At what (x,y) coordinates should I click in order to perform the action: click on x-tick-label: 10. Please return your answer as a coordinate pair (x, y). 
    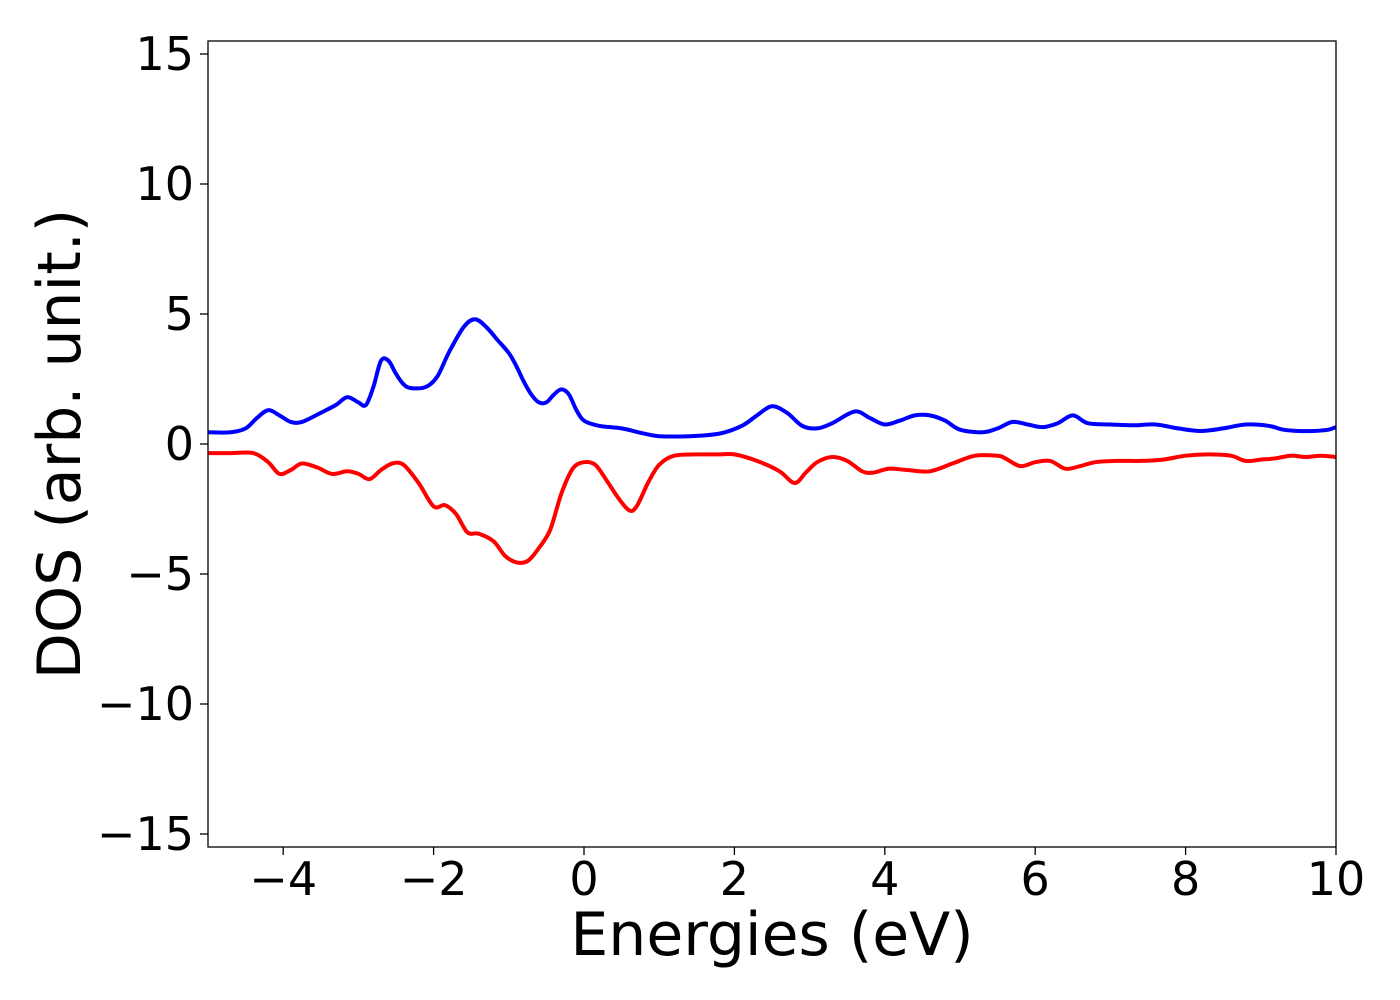
    Looking at the image, I should click on (1336, 879).